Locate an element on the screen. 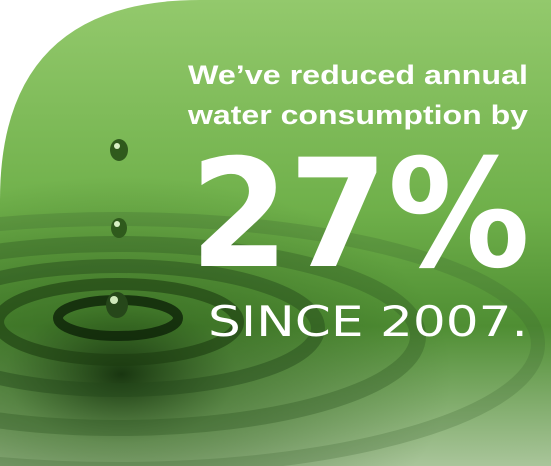 This screenshot has width=551, height=466. since-text: SINCE 2007. is located at coordinates (368, 321).